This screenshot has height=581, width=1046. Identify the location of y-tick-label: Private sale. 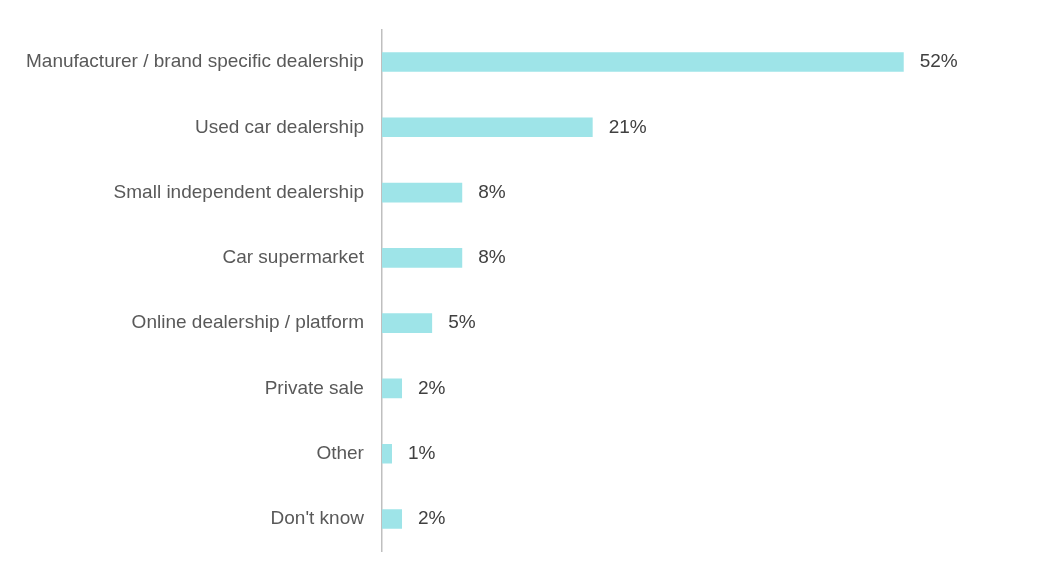
(314, 387).